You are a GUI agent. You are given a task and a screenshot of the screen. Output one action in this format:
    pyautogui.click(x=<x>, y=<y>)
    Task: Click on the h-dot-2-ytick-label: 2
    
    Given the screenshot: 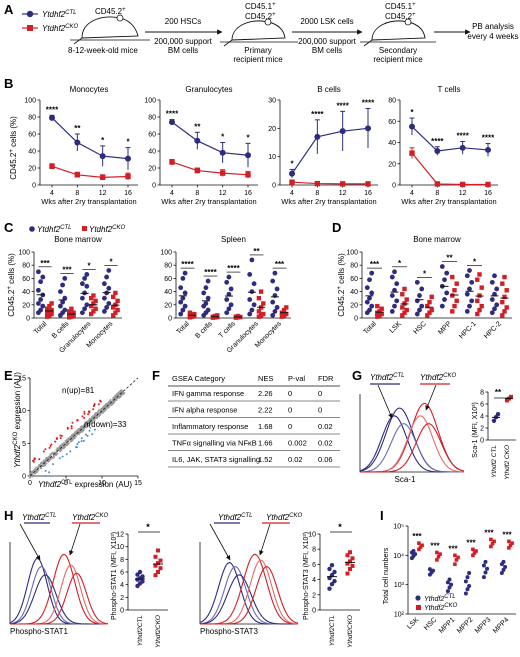 What is the action you would take?
    pyautogui.click(x=314, y=595)
    